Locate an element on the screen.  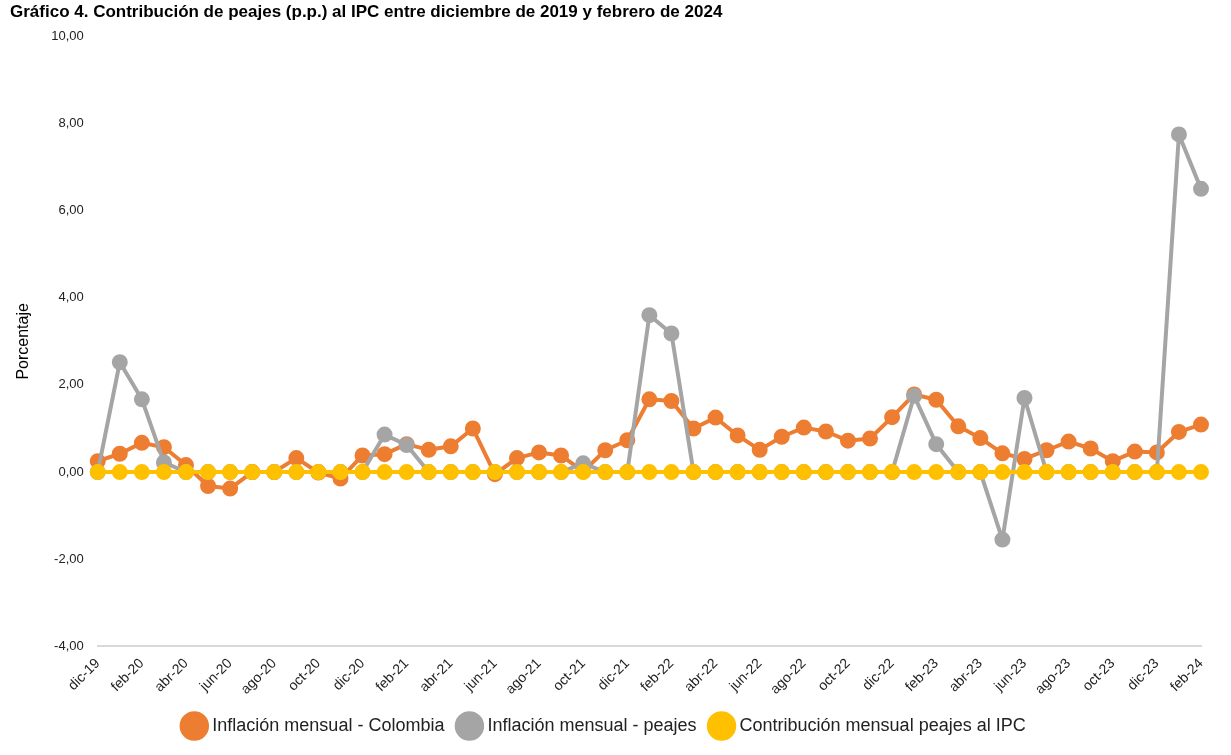
y-tick-label: 6,00 is located at coordinates (71, 210).